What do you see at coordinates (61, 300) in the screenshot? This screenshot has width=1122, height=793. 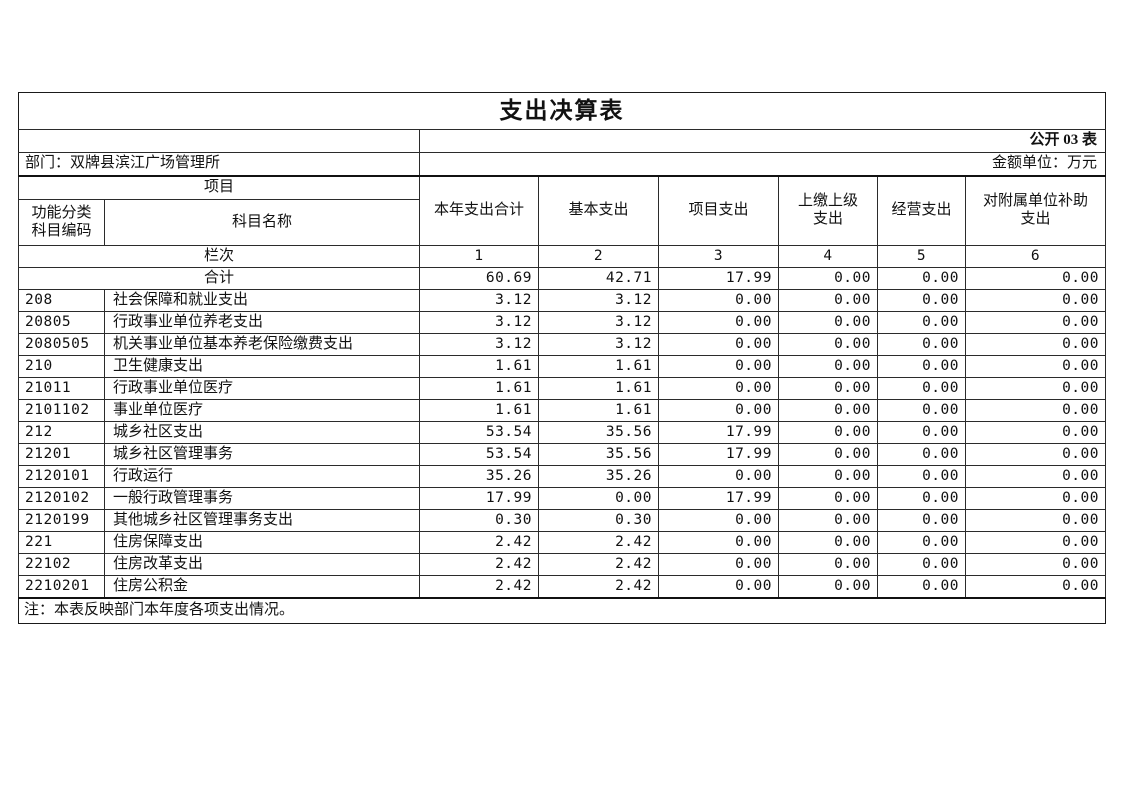 I see `row-code: 208` at bounding box center [61, 300].